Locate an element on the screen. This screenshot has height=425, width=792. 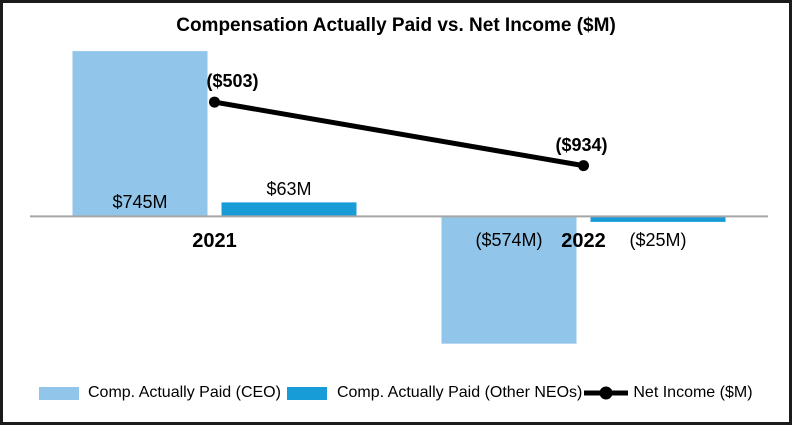
bar-neo-2021 is located at coordinates (289, 209).